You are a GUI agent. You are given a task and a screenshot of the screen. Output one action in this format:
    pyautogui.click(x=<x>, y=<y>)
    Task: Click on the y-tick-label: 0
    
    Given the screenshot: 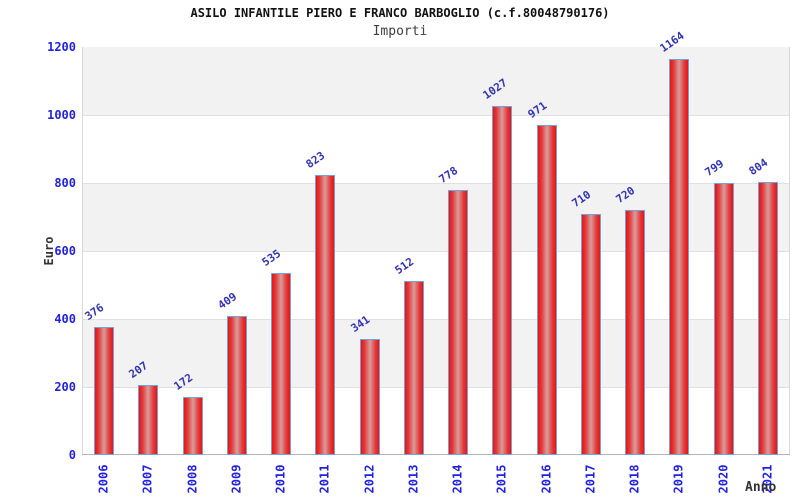 What is the action you would take?
    pyautogui.click(x=72, y=455)
    